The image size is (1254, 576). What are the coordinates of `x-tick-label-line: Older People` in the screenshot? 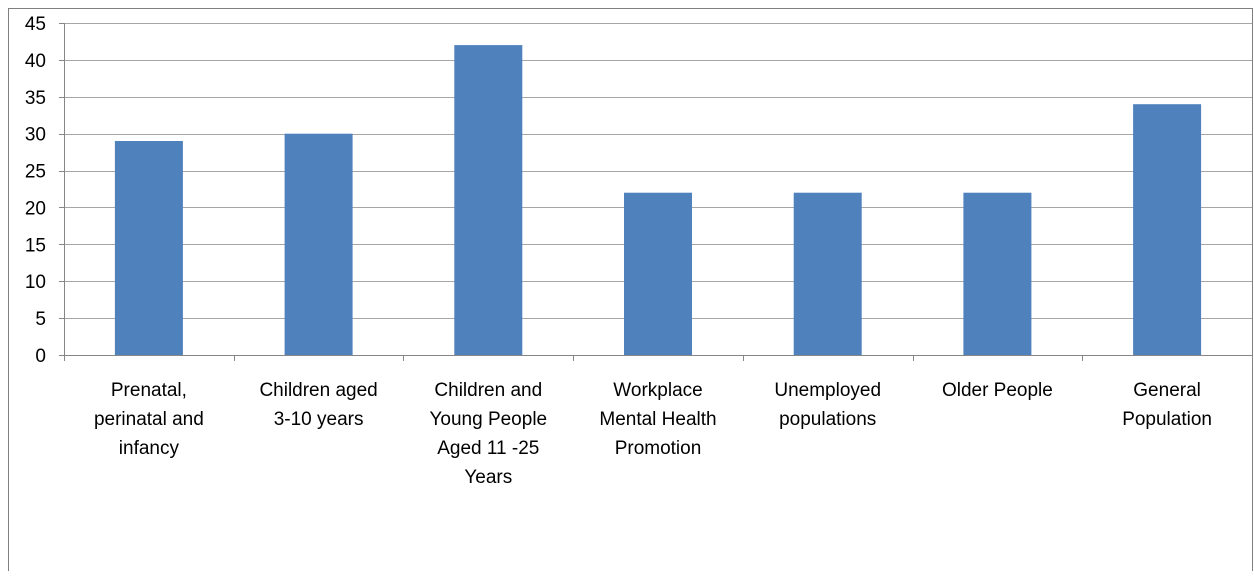 It's located at (997, 390).